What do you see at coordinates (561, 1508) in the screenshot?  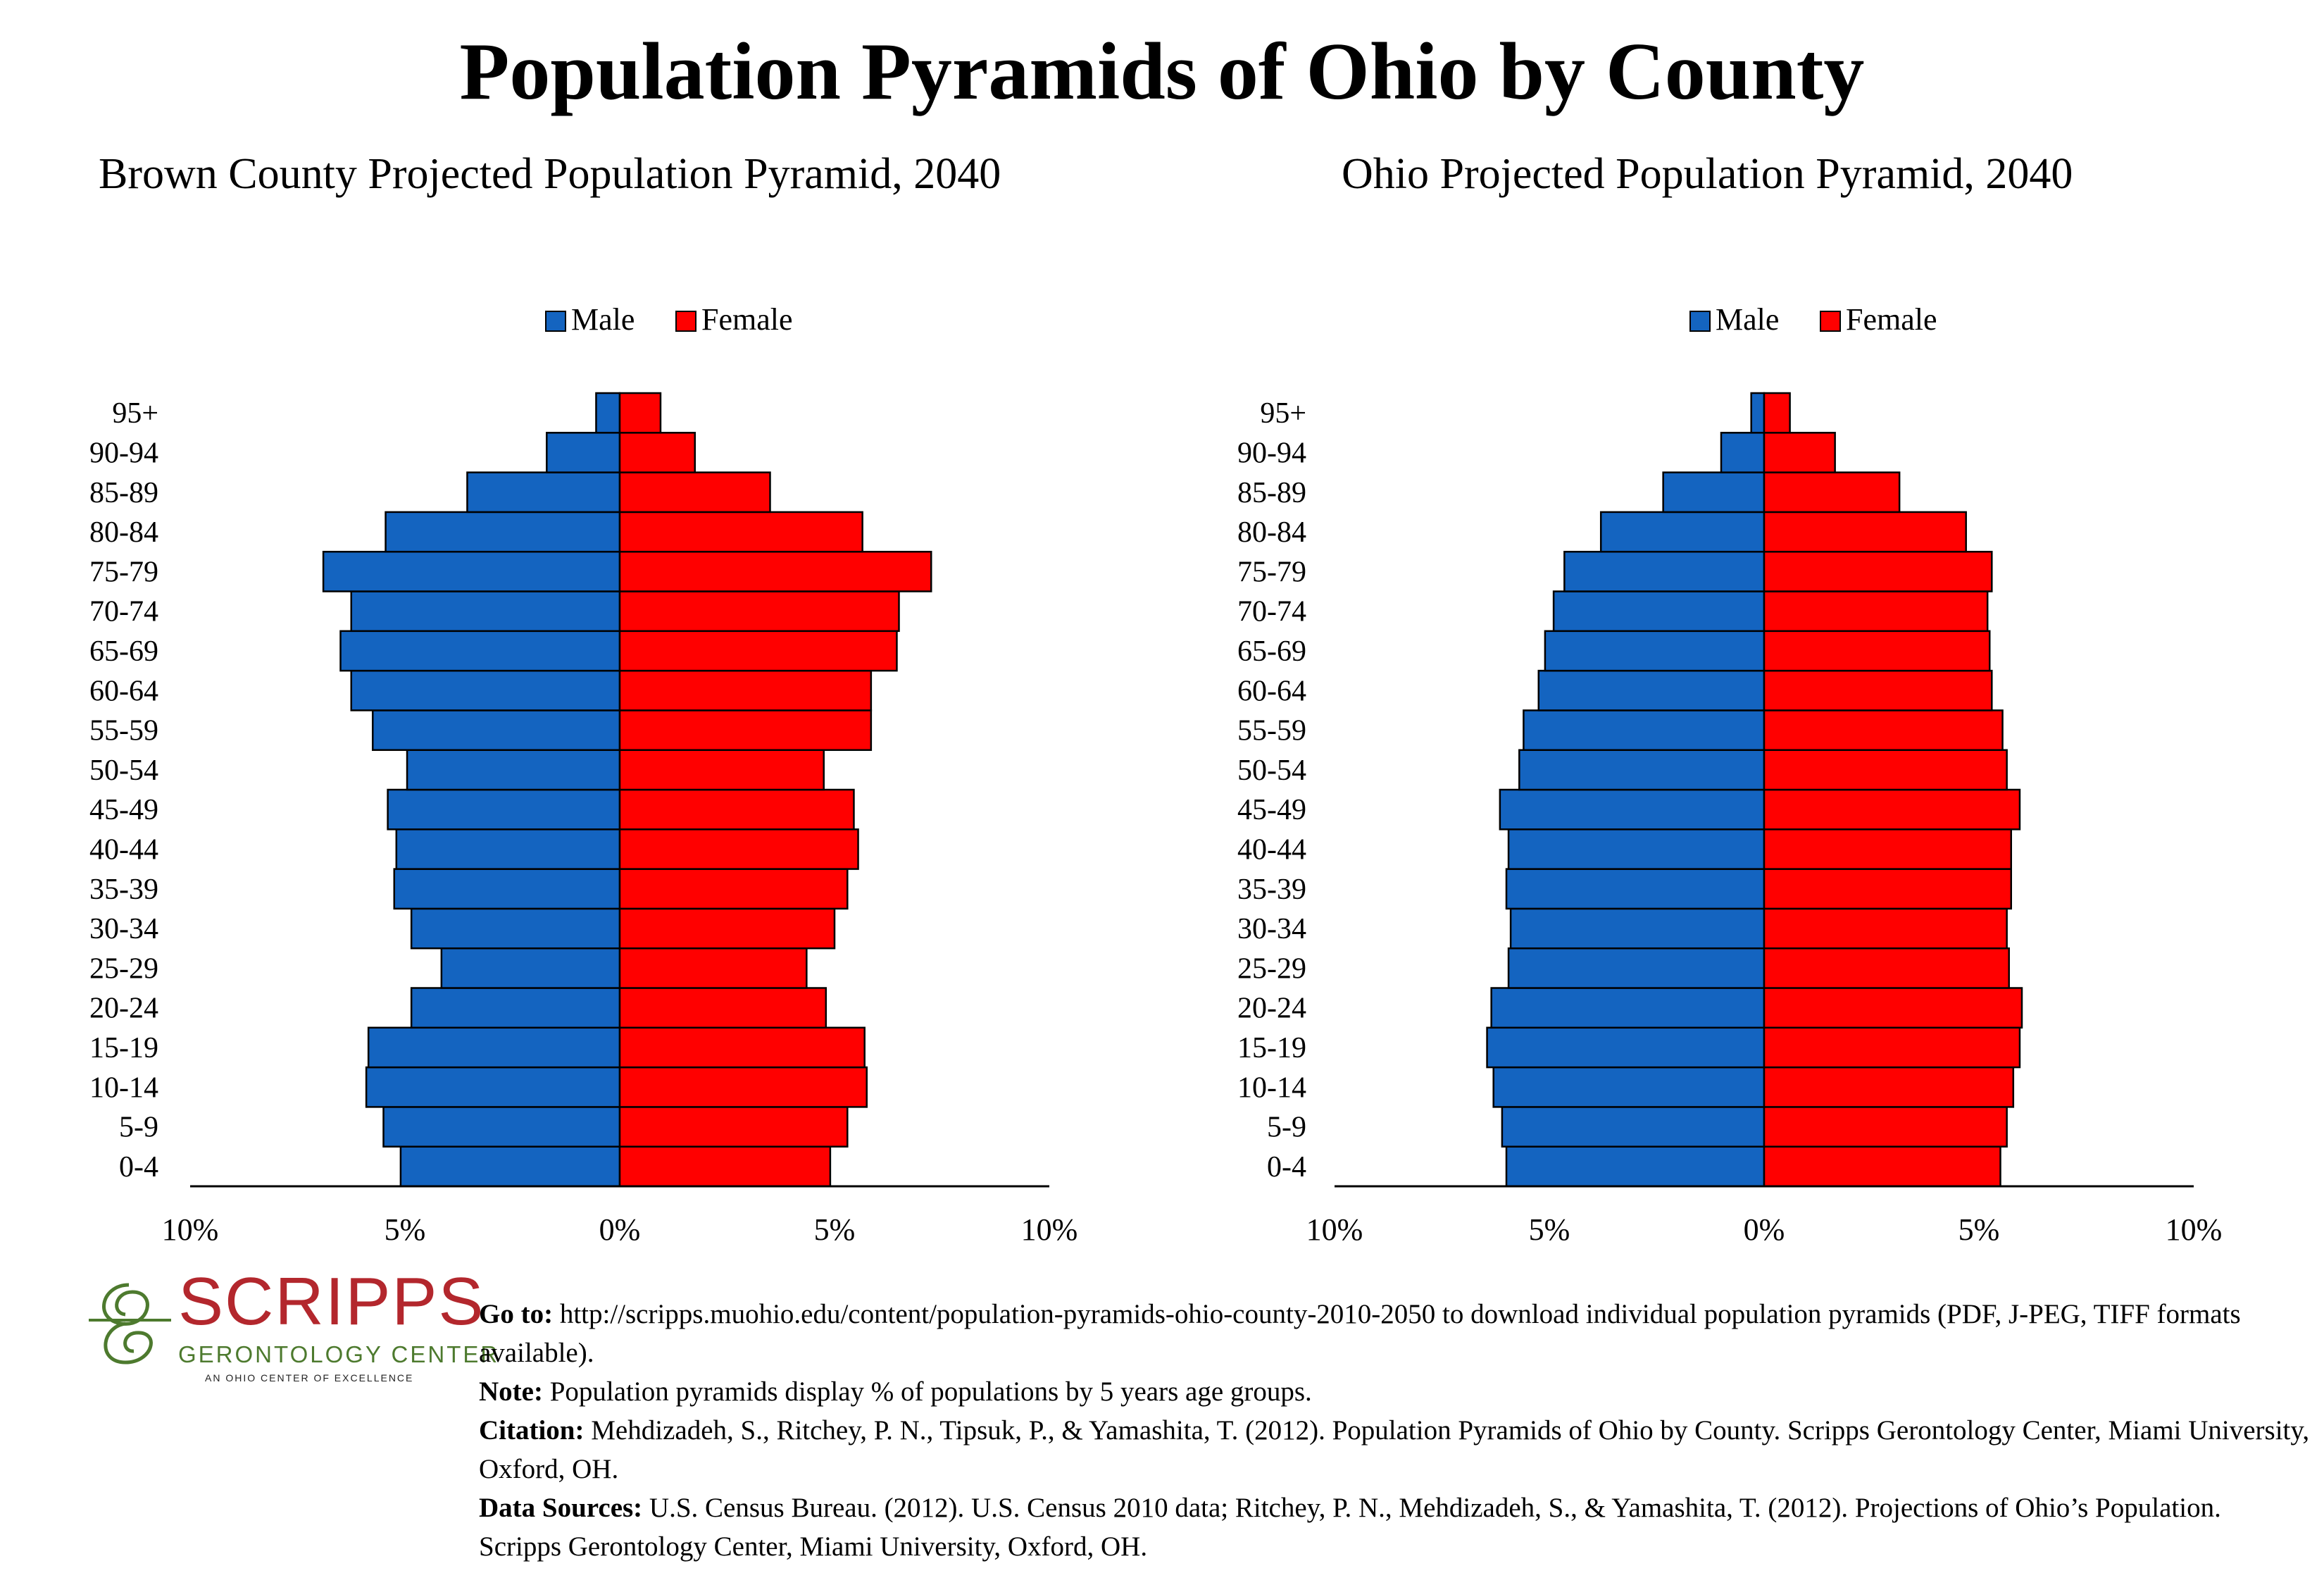 I see `sources-label: Data Sources:` at bounding box center [561, 1508].